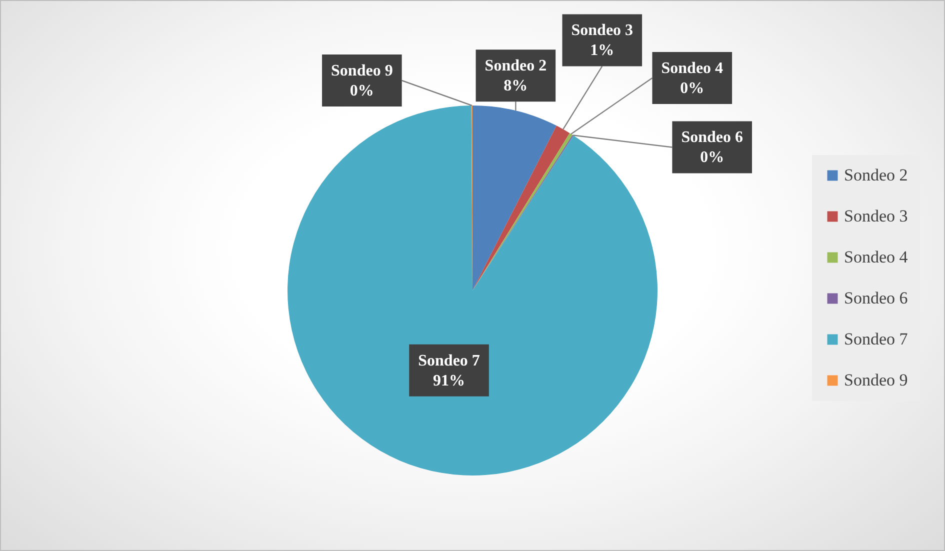 This screenshot has width=945, height=551. I want to click on legend-label: Sondeo 2, so click(876, 175).